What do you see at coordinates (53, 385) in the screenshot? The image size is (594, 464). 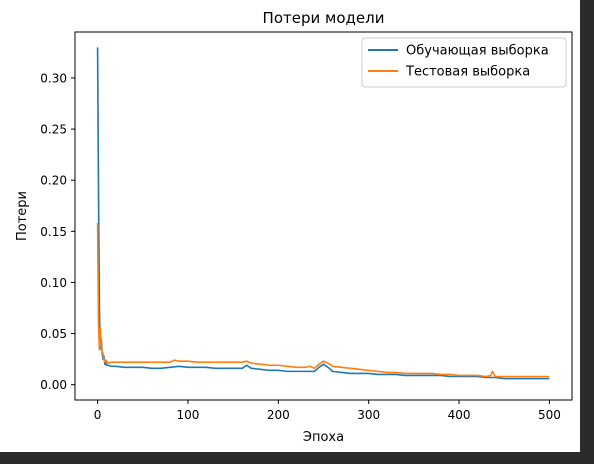 I see `y-tick-label: 0.00` at bounding box center [53, 385].